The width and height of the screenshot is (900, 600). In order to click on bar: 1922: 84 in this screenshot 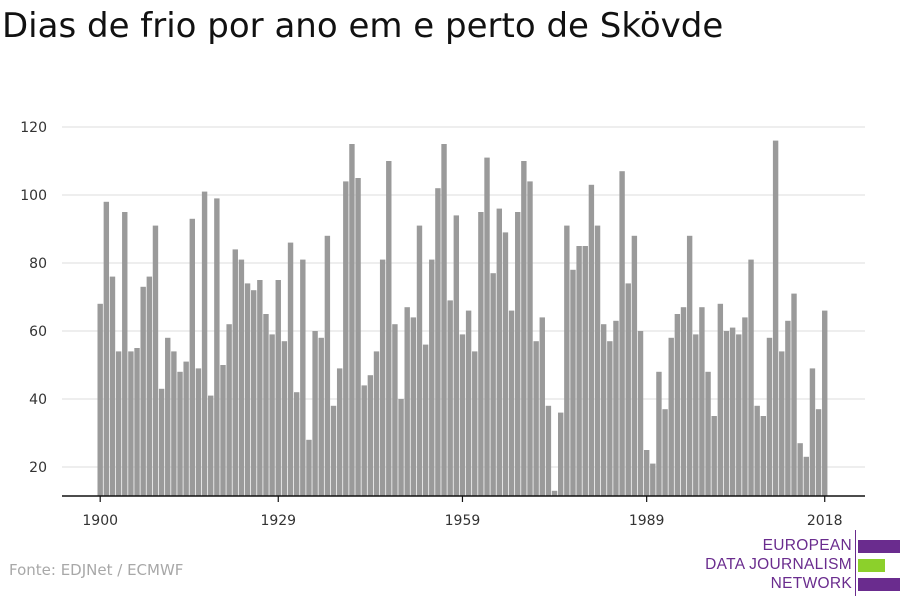, I will do `click(235, 372)`.